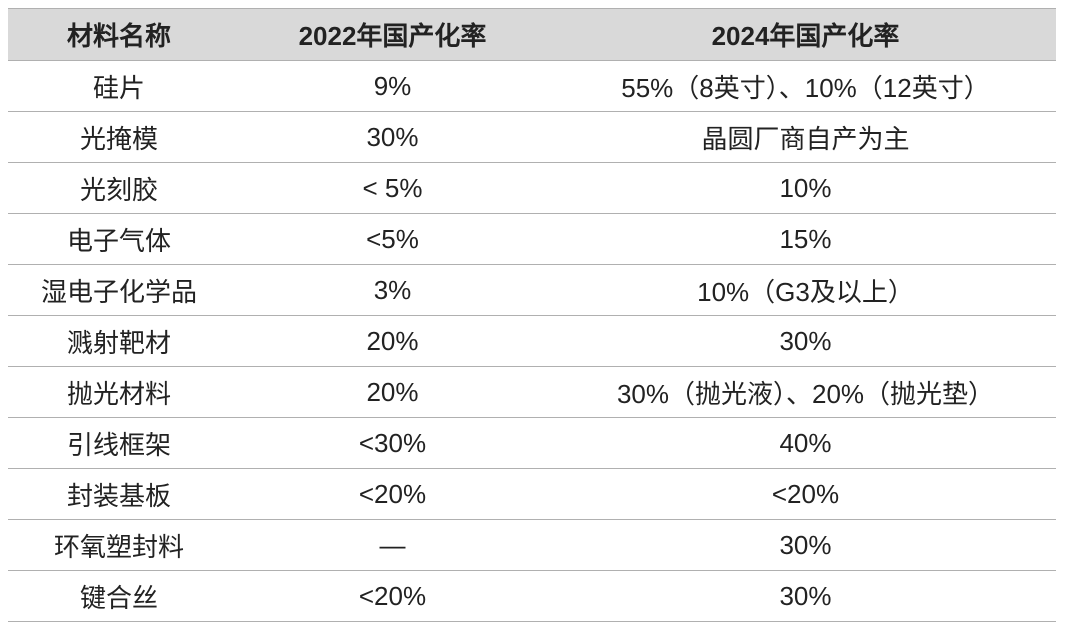 This screenshot has height=622, width=1080. Describe the element at coordinates (119, 86) in the screenshot. I see `table-cell: 硅片` at that location.